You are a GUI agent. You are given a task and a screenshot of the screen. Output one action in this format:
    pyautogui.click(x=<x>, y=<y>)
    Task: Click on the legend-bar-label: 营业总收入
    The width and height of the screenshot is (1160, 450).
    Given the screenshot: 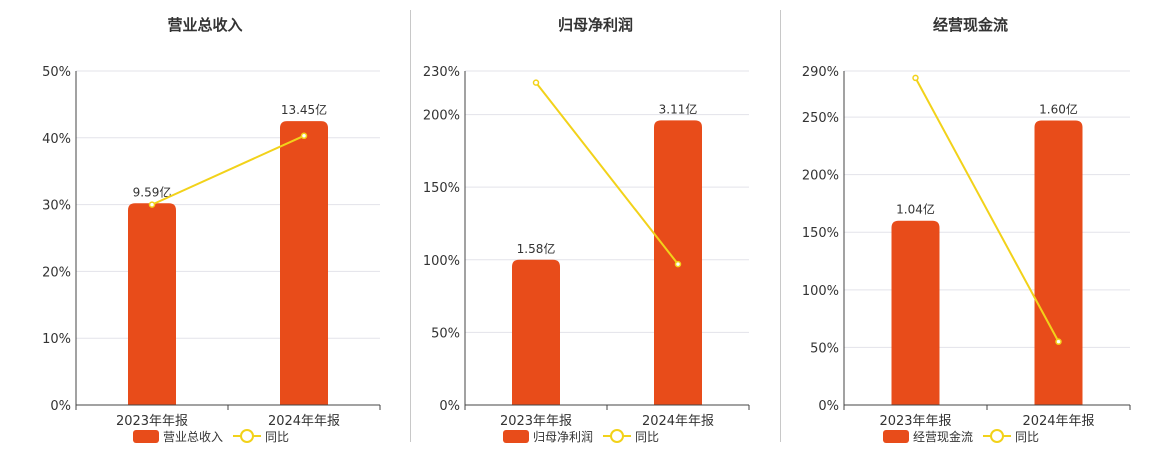 What is the action you would take?
    pyautogui.click(x=193, y=436)
    